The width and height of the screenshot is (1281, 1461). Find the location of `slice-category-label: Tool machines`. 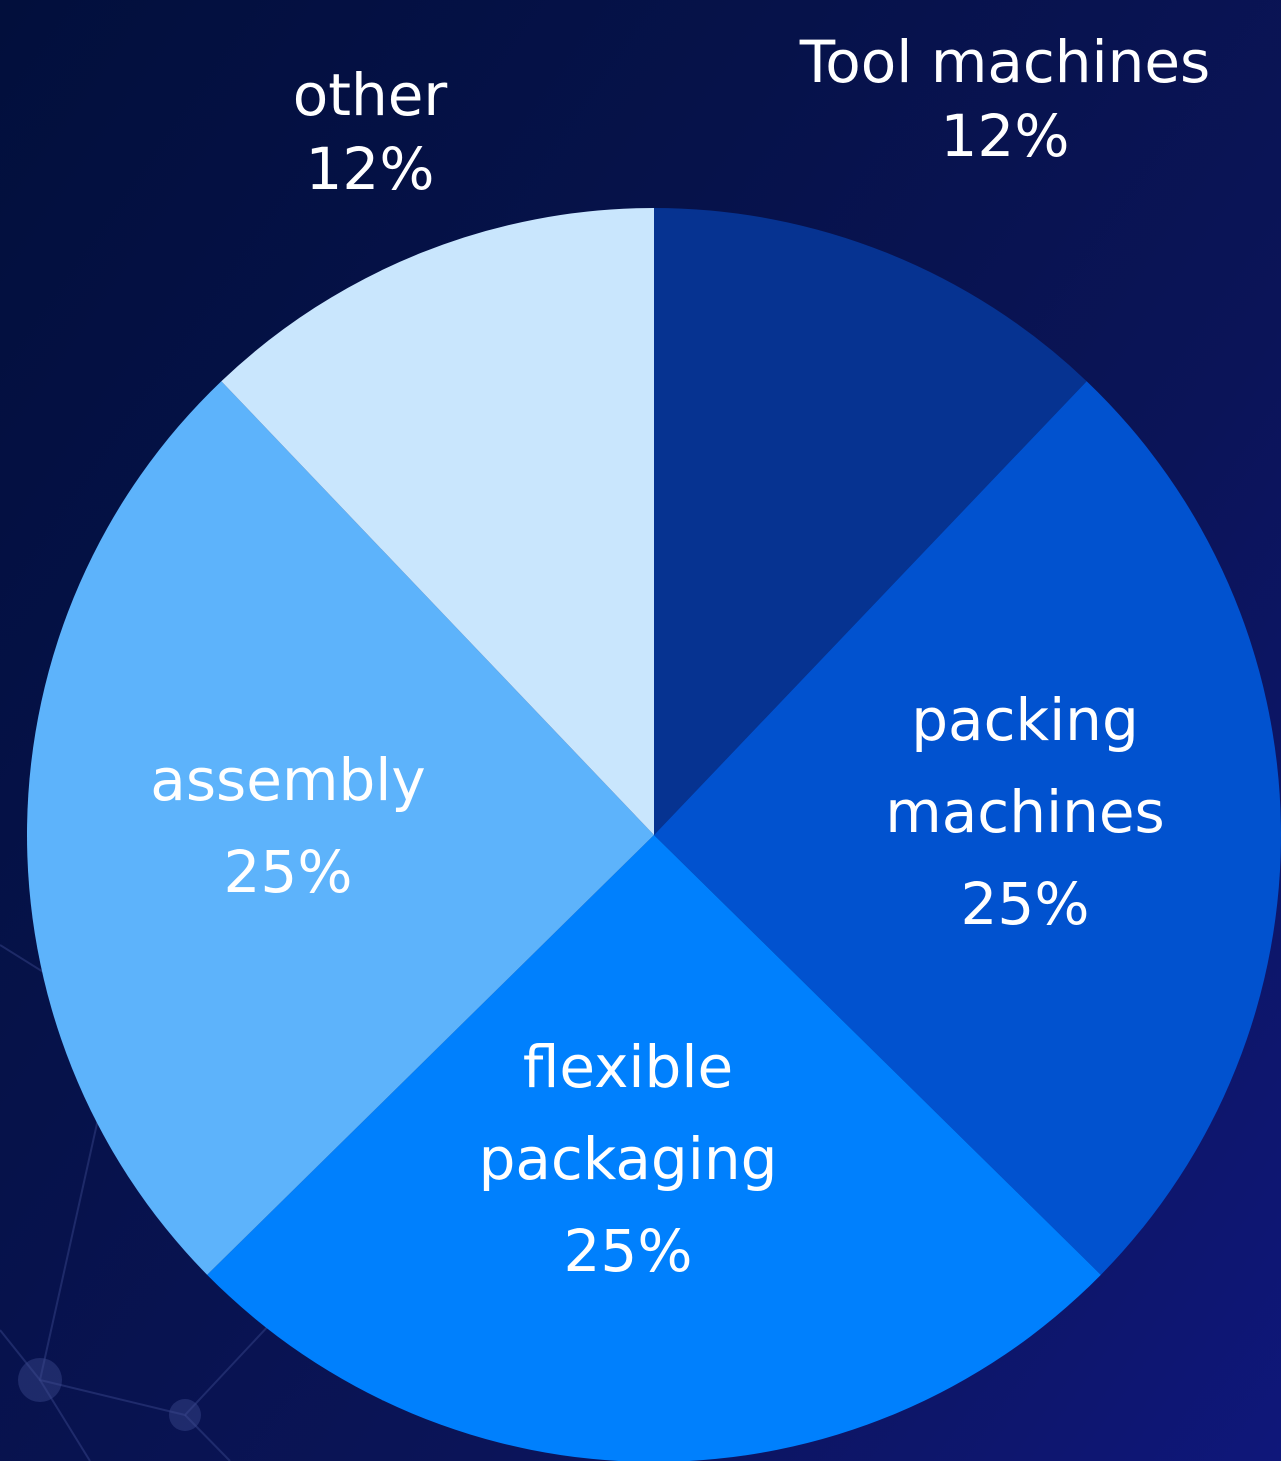

slice-category-label: Tool machines is located at coordinates (1005, 62).